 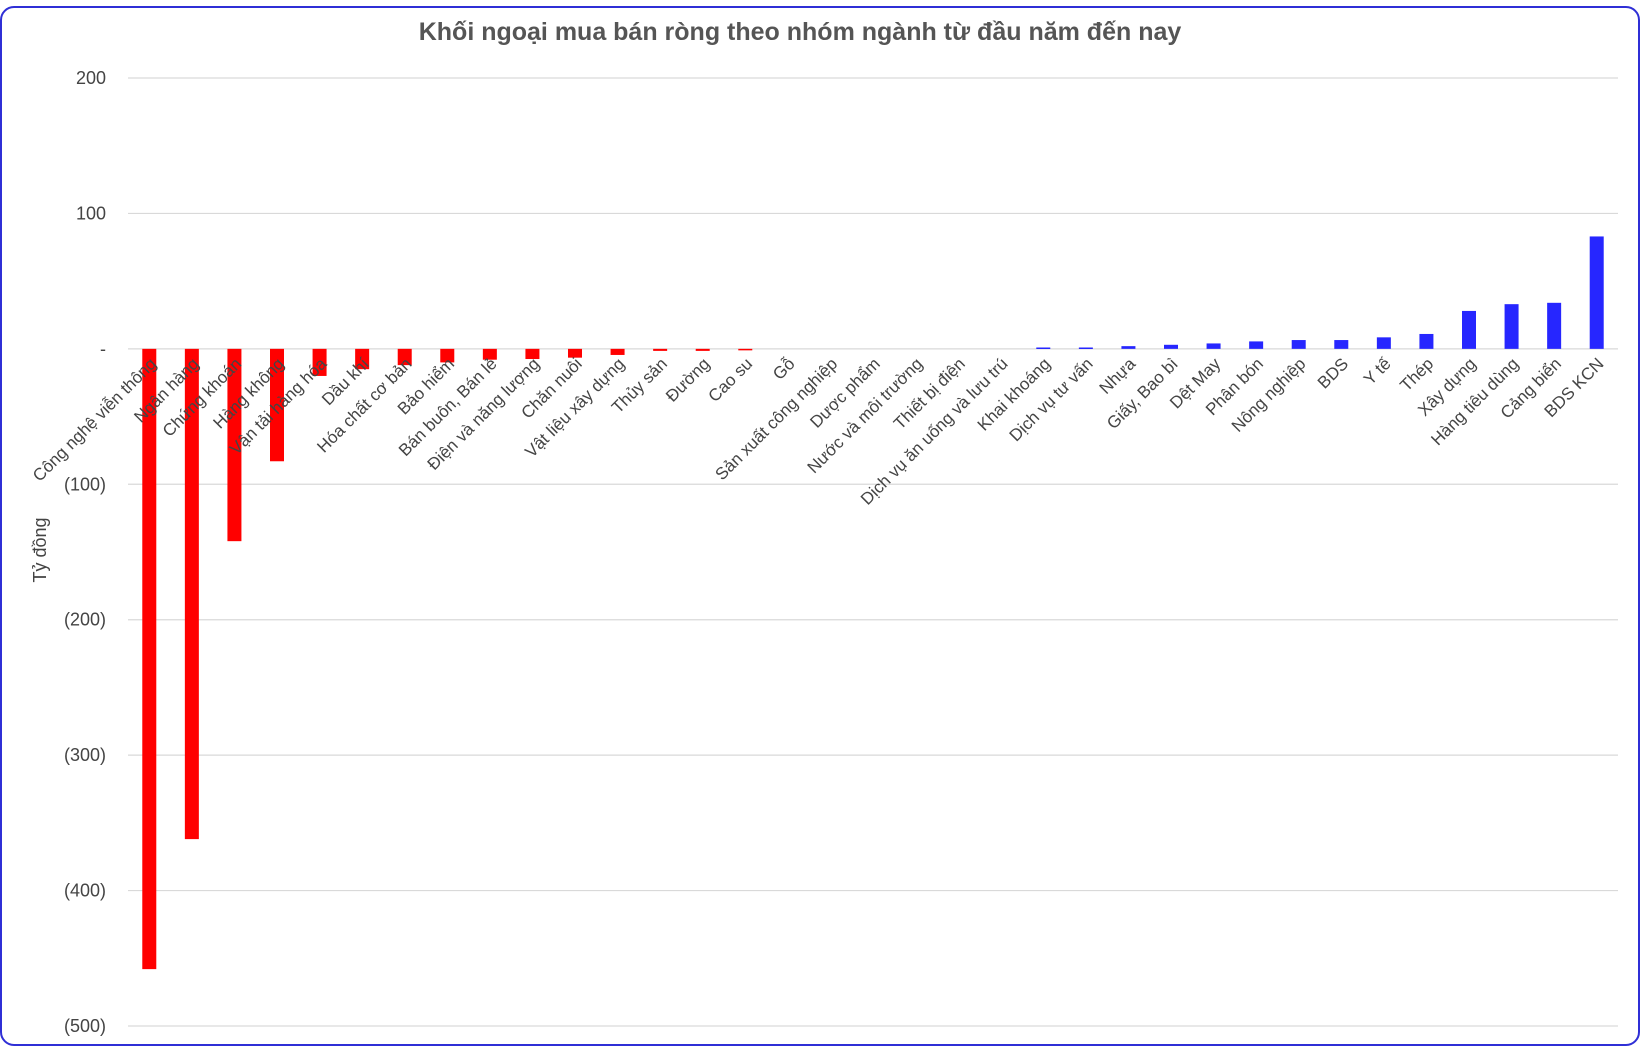 What do you see at coordinates (85, 755) in the screenshot?
I see `y-tick-label: (300)` at bounding box center [85, 755].